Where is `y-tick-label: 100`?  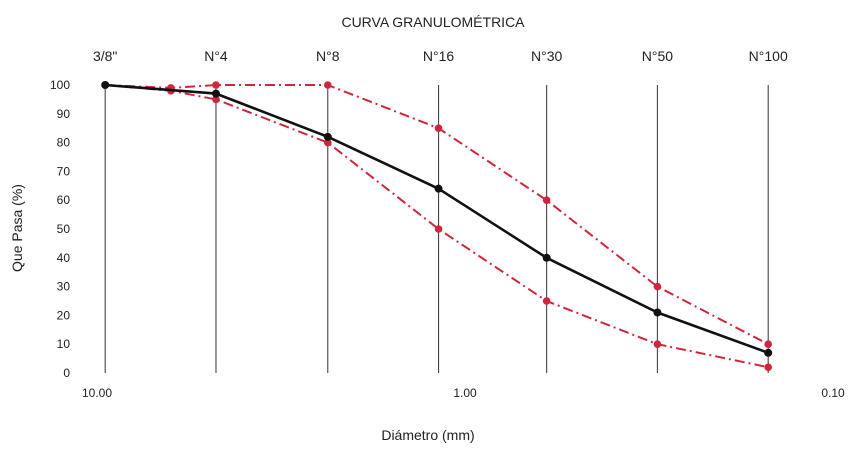 y-tick-label: 100 is located at coordinates (60, 85).